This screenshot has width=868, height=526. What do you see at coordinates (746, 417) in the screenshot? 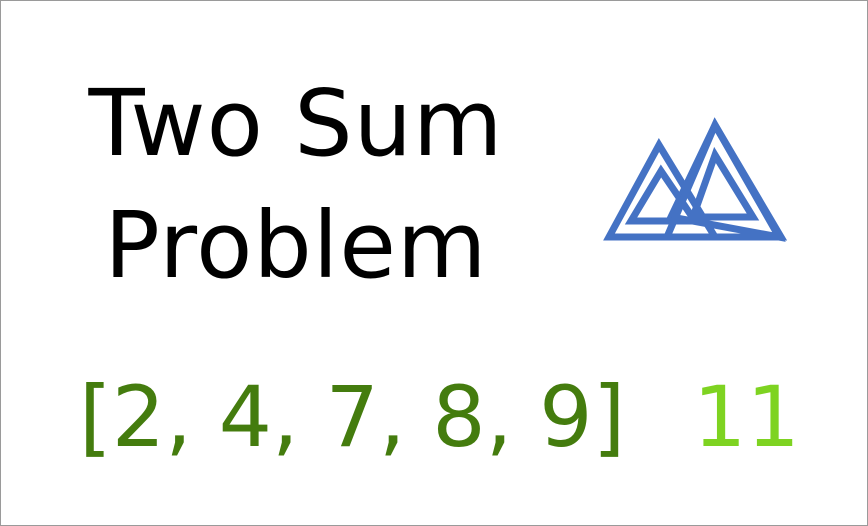
I see `example-target: 11` at bounding box center [746, 417].